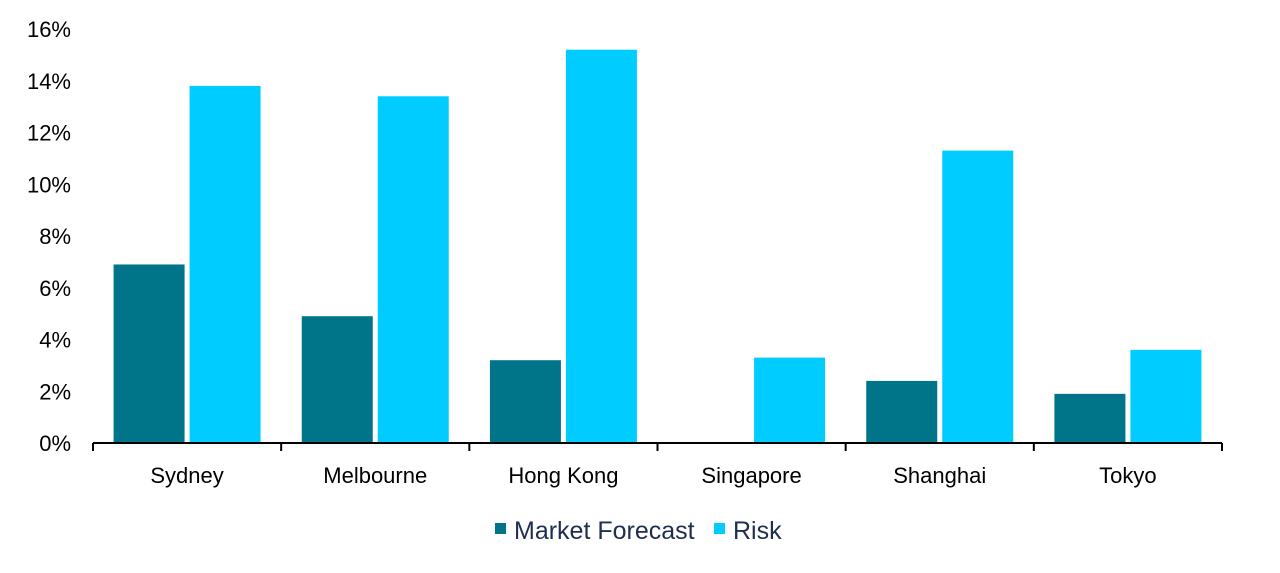 Image resolution: width=1280 pixels, height=573 pixels. Describe the element at coordinates (49, 133) in the screenshot. I see `y-tick-label: 12%` at that location.